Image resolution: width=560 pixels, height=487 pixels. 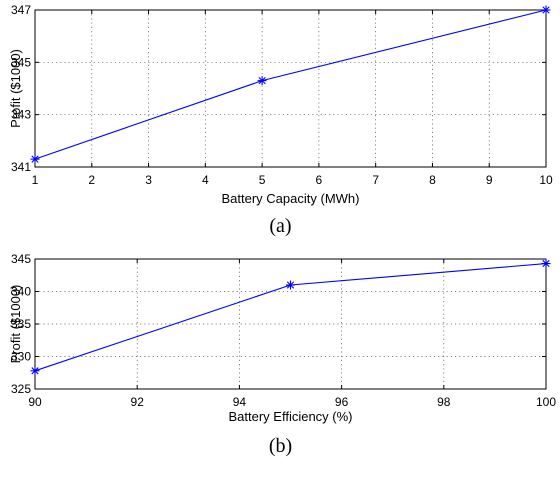 I want to click on x-tick-label: 2, so click(x=91, y=180).